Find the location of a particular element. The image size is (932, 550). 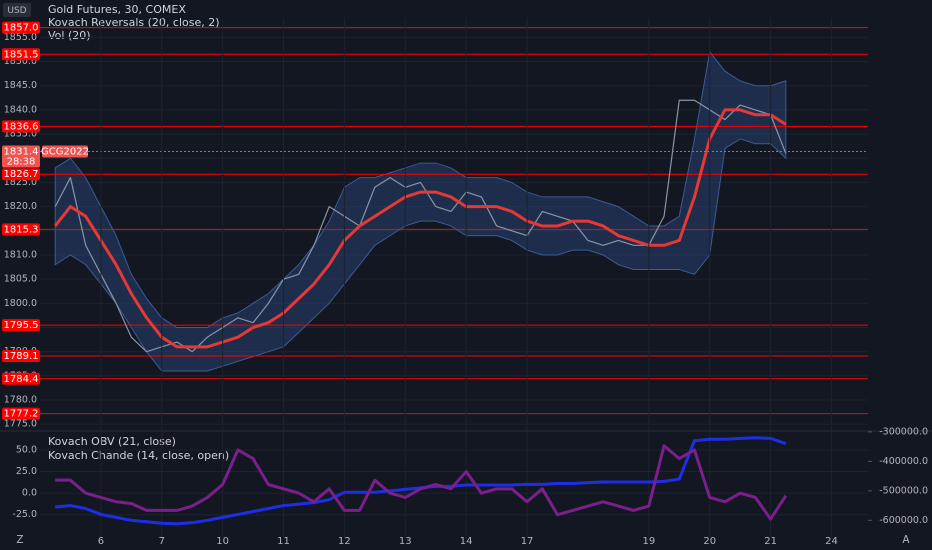

x-tick-label: 17 is located at coordinates (527, 541).